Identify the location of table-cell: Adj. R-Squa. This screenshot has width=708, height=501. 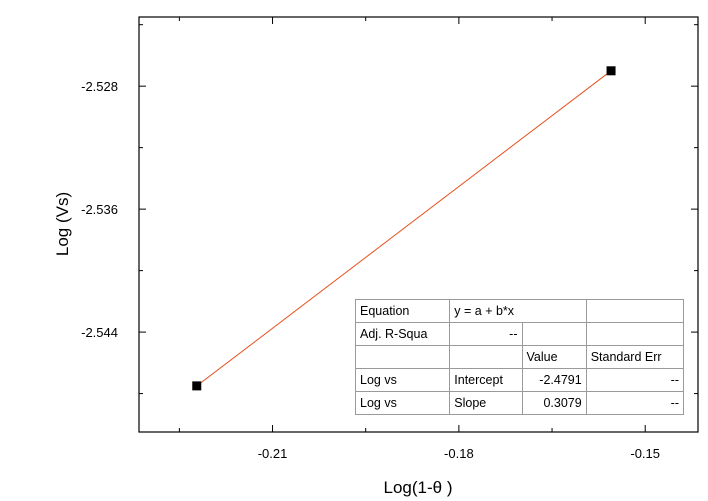
(402, 334).